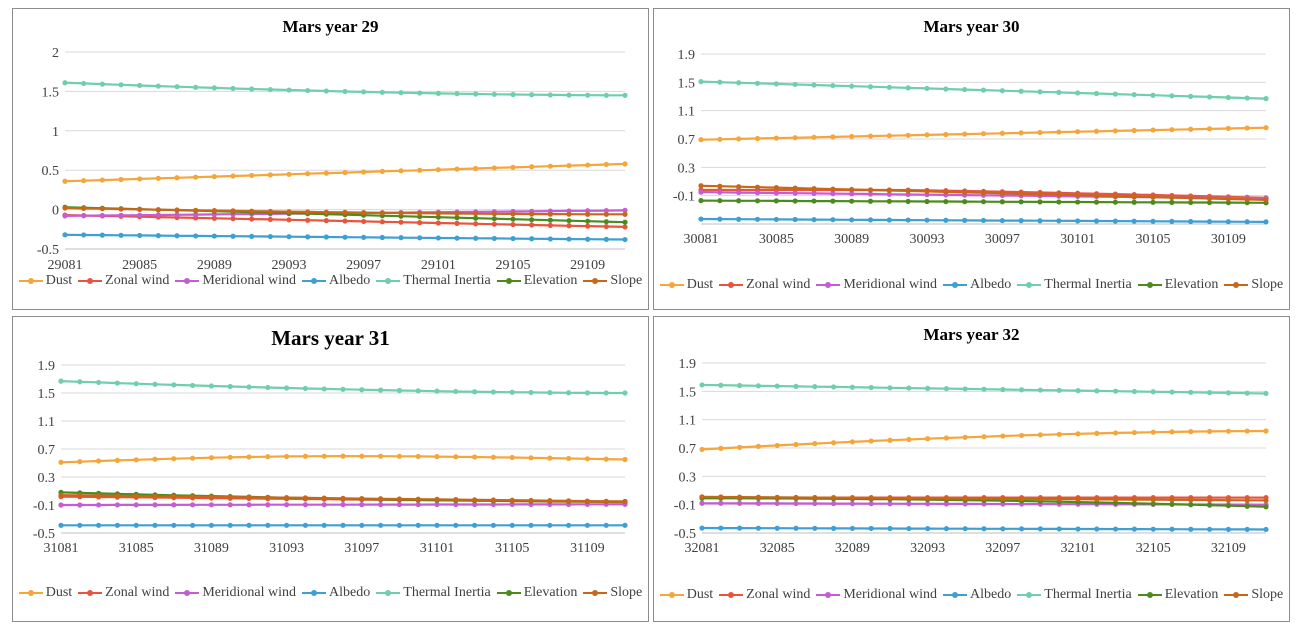  I want to click on legend-item: Slope, so click(1253, 285).